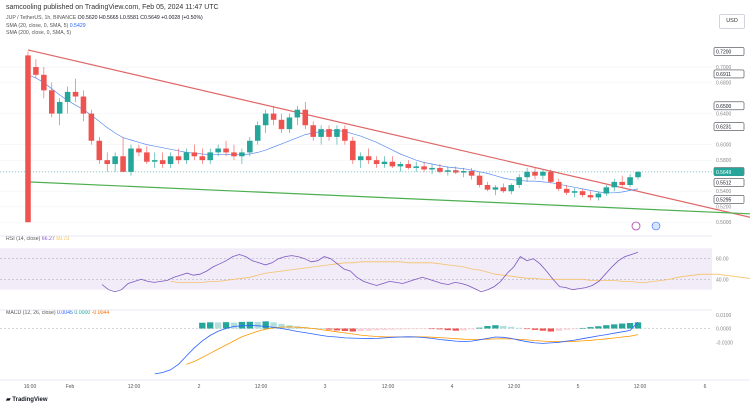 This screenshot has height=408, width=750. Describe the element at coordinates (31, 313) in the screenshot. I see `macd-label: MACD (12, 26, close)` at that location.